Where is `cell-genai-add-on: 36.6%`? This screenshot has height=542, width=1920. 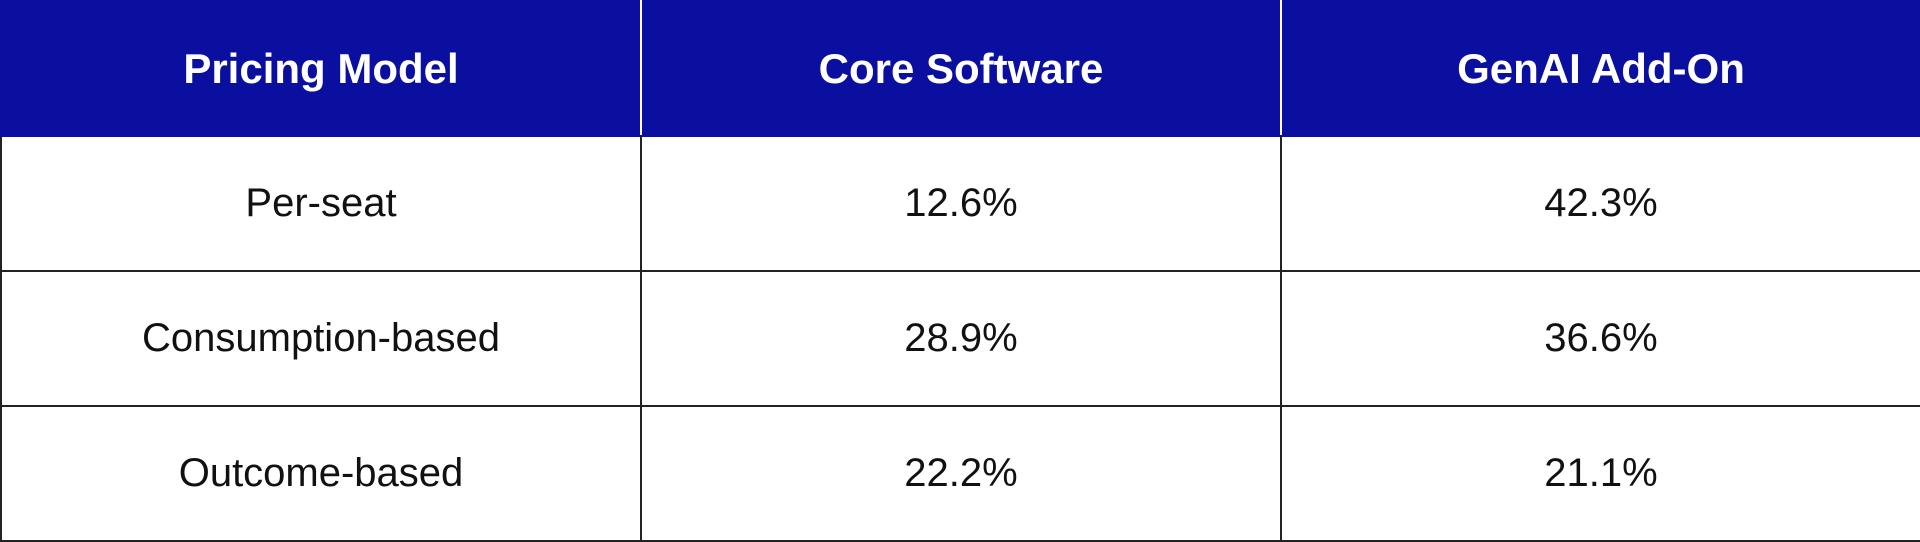
cell-genai-add-on: 36.6% is located at coordinates (1600, 338).